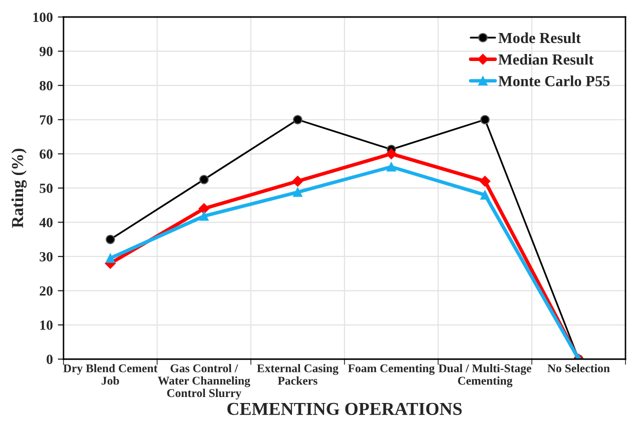  I want to click on y-tick-label: 50, so click(46, 189).